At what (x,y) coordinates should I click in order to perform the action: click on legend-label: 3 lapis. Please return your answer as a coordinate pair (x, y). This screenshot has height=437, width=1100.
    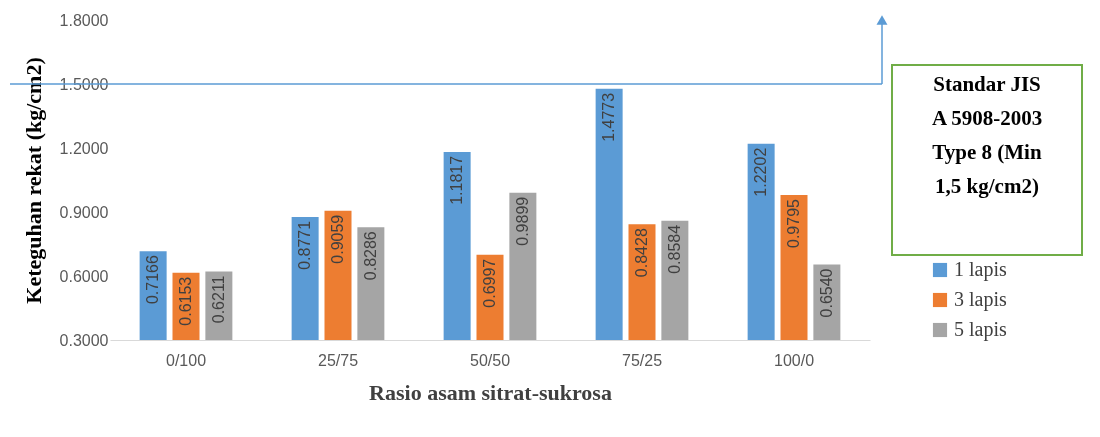
    Looking at the image, I should click on (980, 299).